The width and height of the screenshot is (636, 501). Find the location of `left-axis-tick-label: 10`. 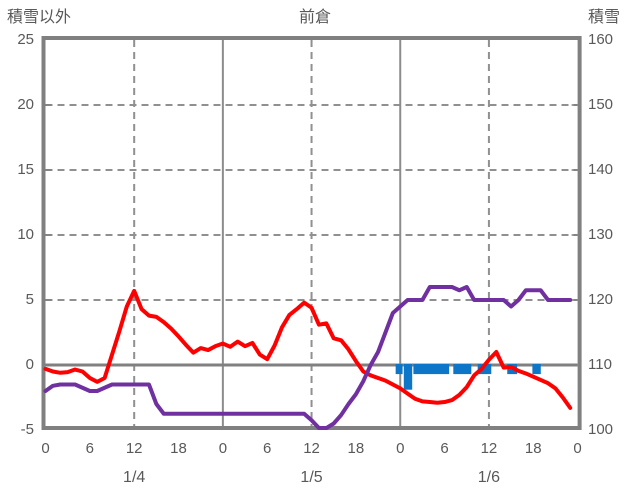

left-axis-tick-label: 10 is located at coordinates (25, 234).